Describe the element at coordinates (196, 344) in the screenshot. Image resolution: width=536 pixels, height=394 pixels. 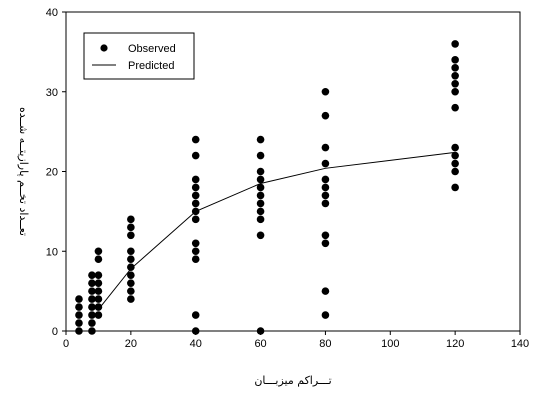
I see `x-tick-label: 40` at that location.